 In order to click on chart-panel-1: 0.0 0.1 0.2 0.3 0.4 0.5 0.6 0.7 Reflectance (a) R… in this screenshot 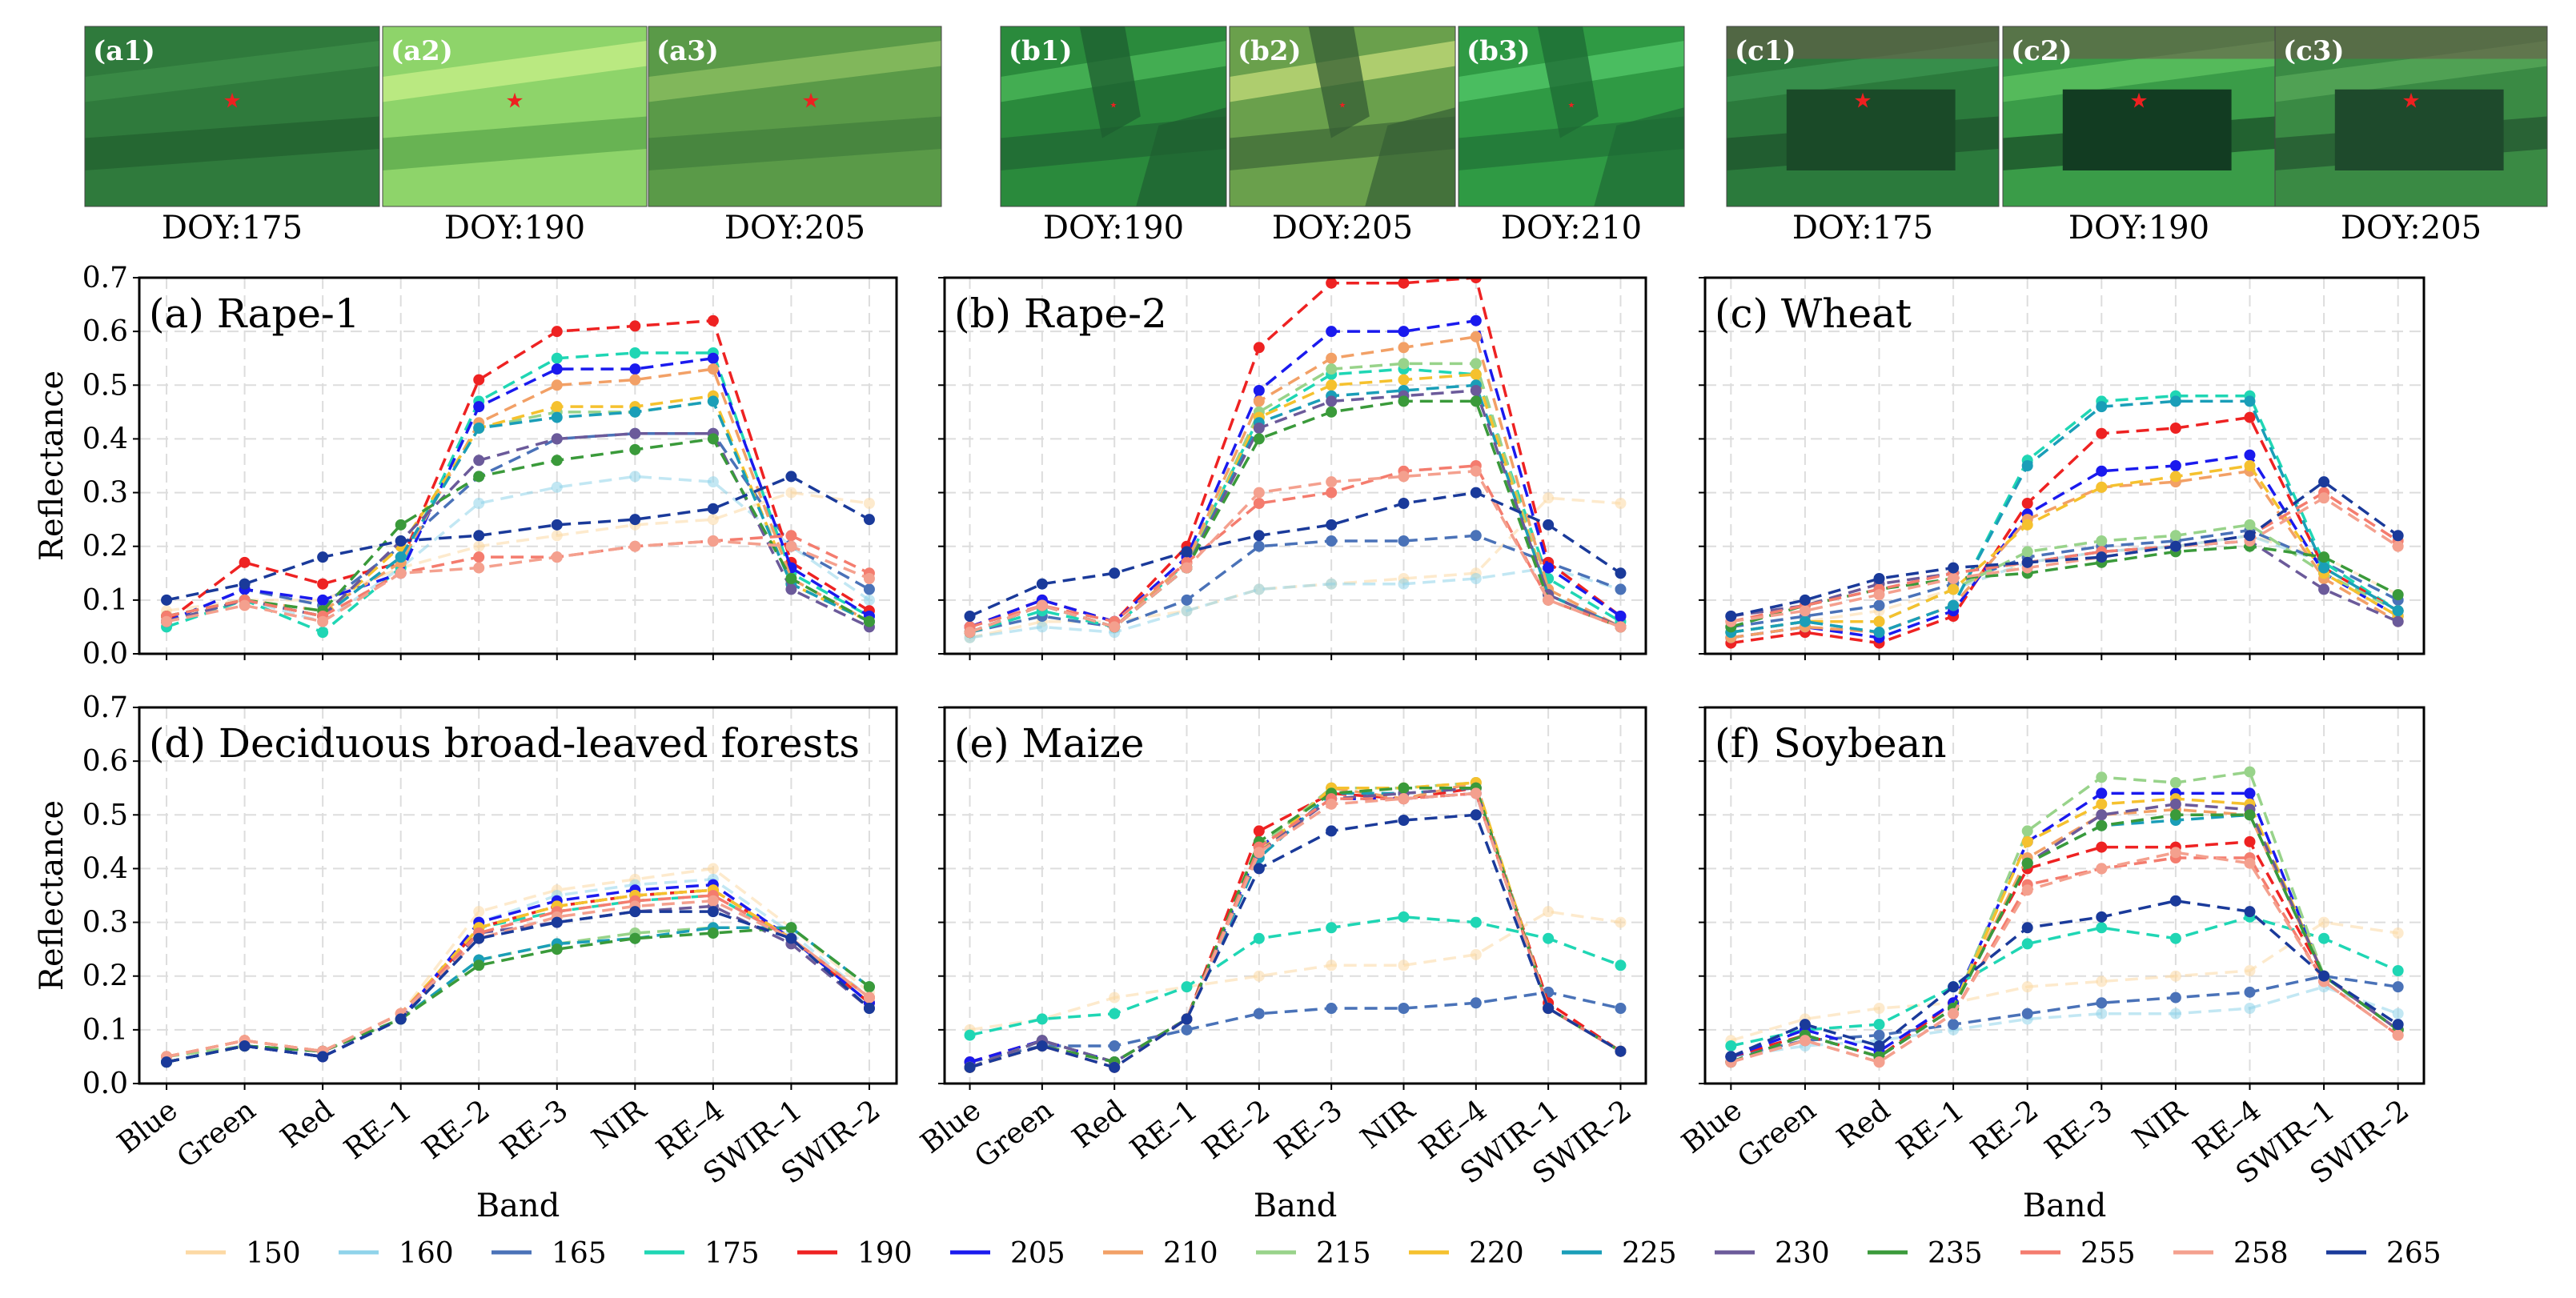, I will do `click(466, 466)`.